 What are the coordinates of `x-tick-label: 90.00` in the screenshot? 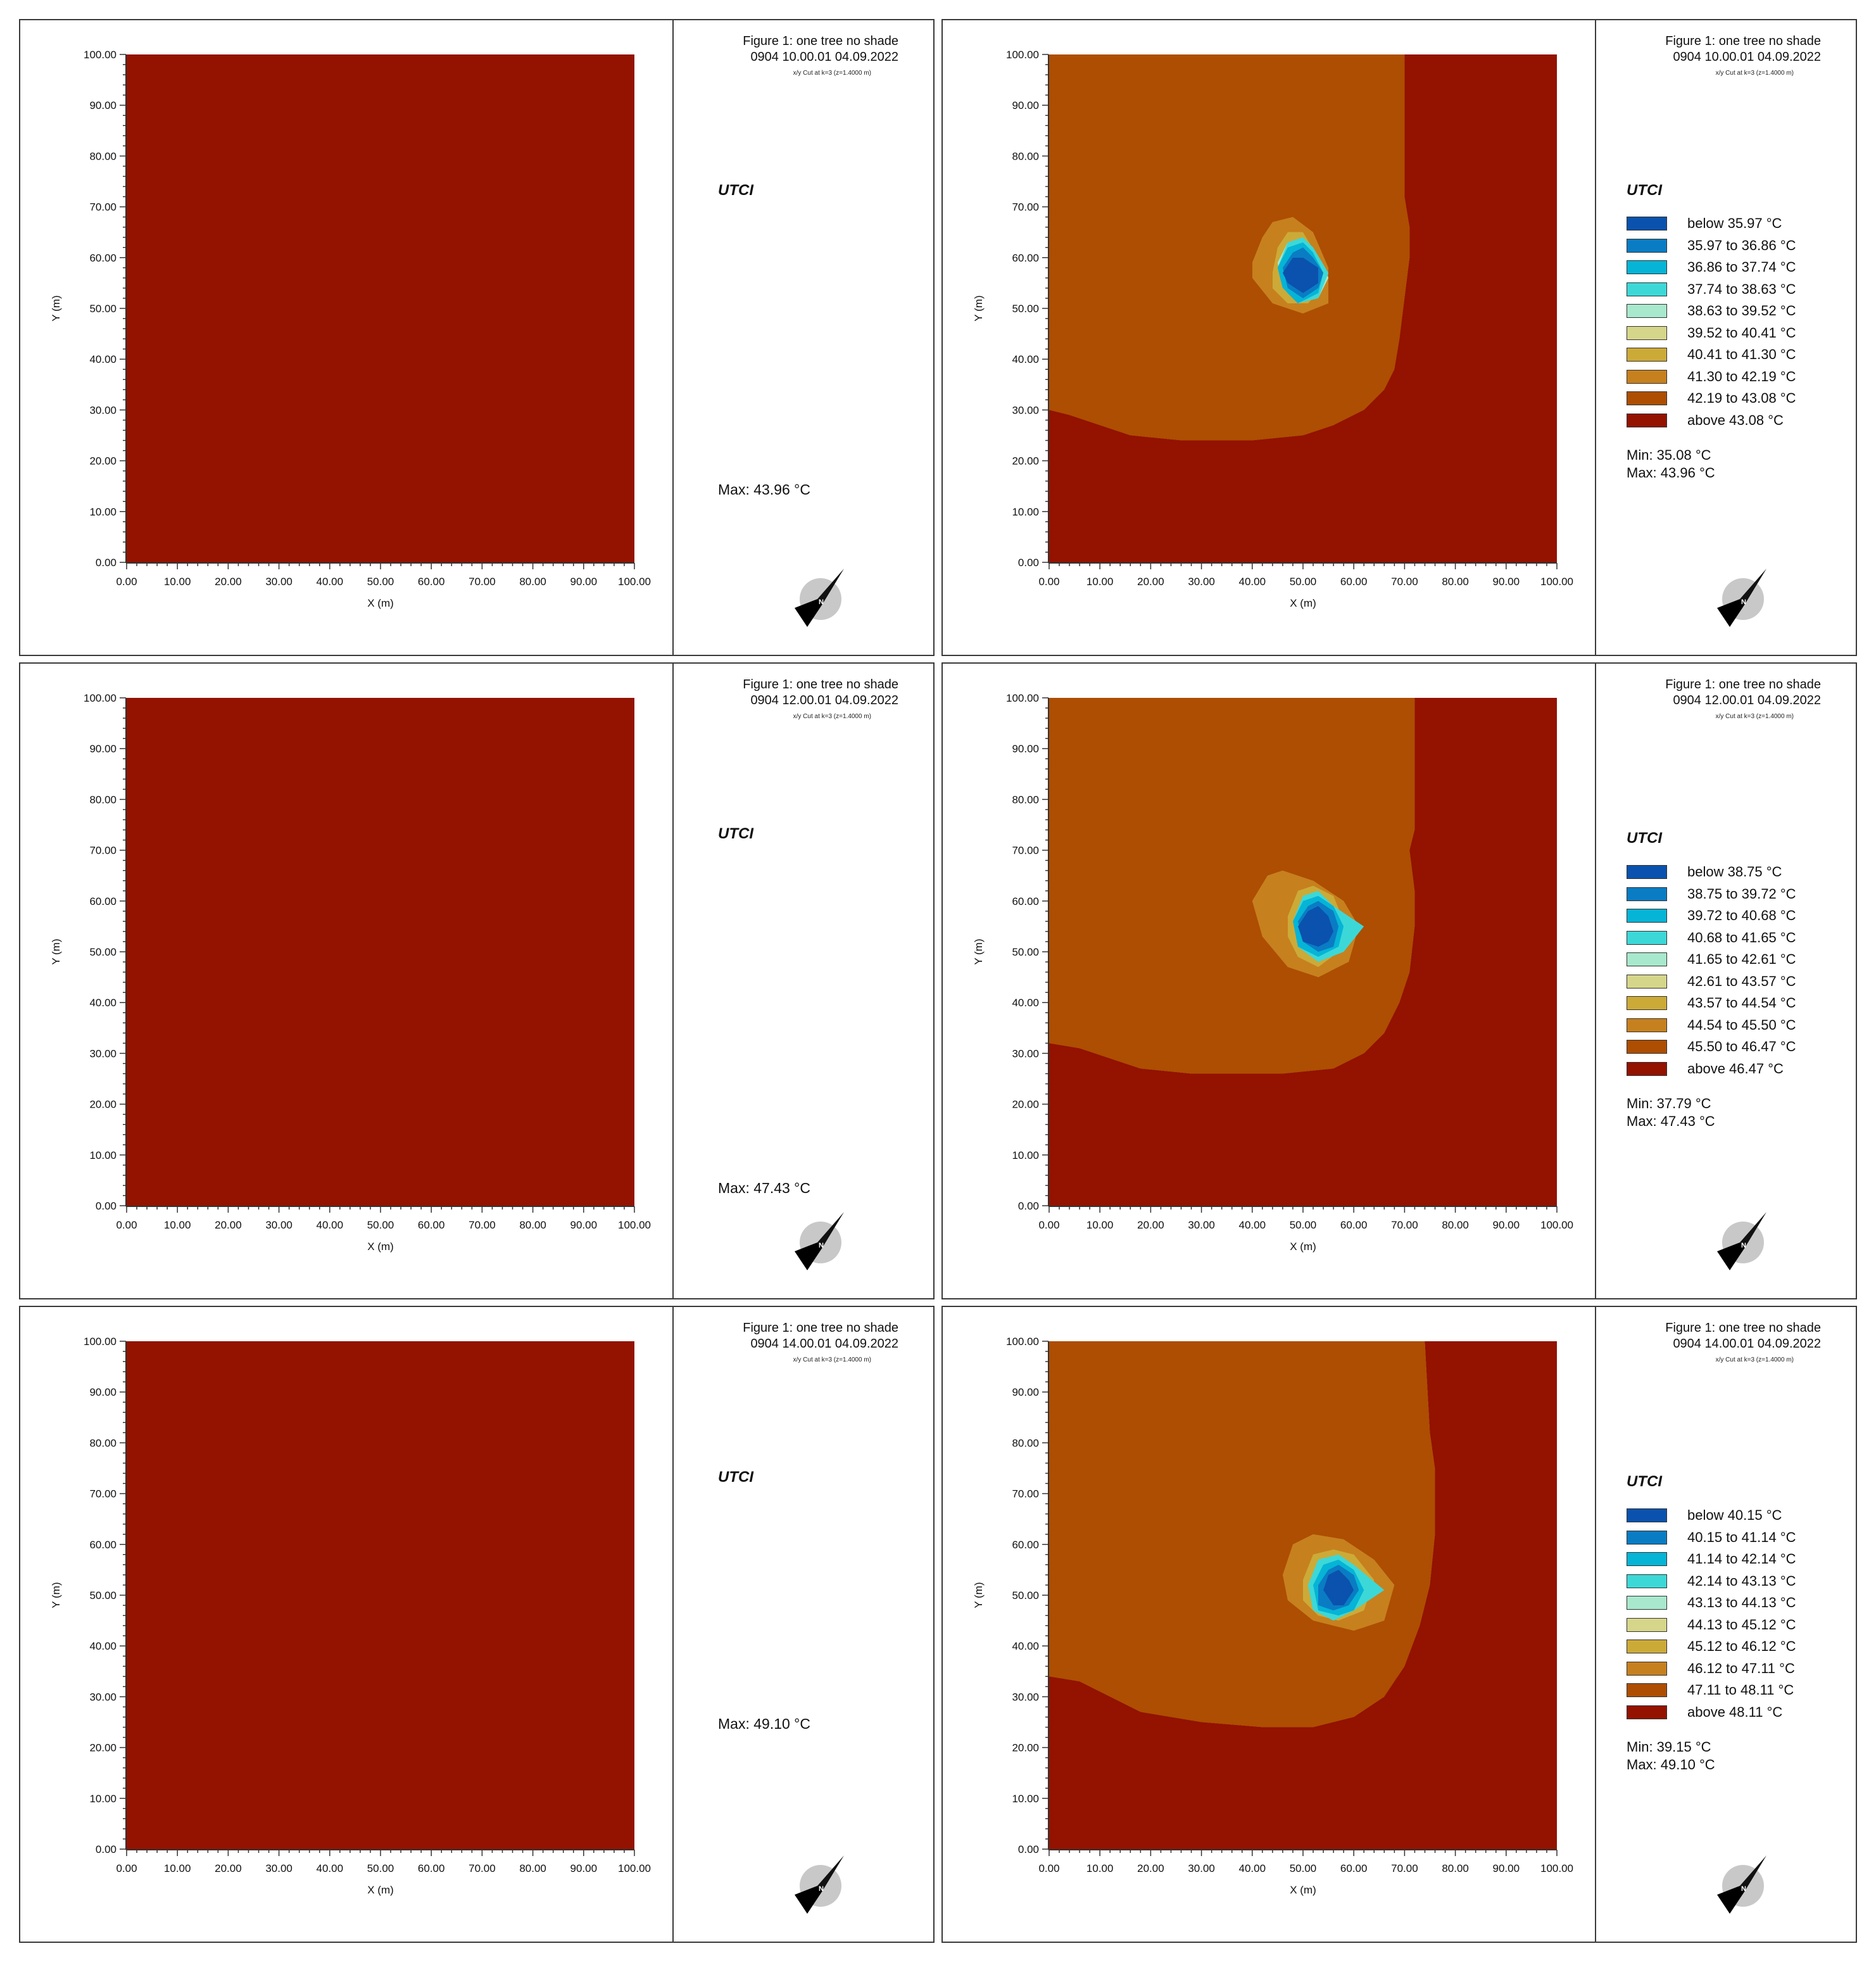 It's located at (584, 1225).